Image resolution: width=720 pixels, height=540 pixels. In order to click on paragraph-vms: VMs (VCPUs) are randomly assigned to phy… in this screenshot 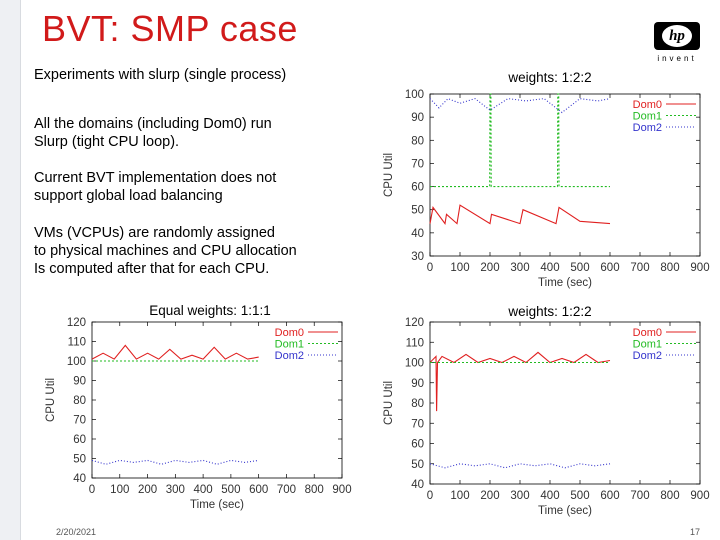, I will do `click(165, 251)`.